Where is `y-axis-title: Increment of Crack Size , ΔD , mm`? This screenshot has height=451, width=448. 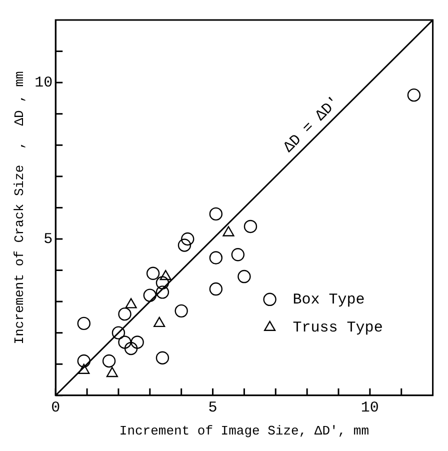 y-axis-title: Increment of Crack Size , ΔD , mm is located at coordinates (20, 207).